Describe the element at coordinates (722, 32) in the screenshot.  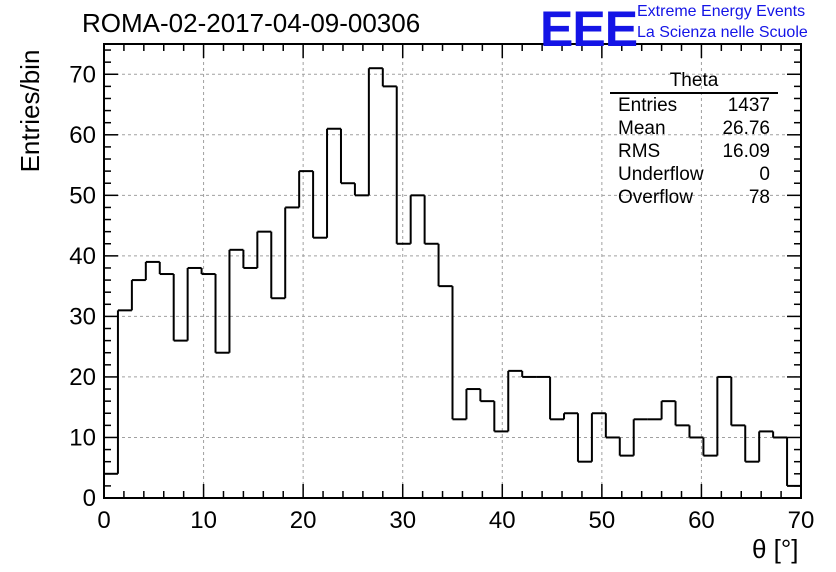
I see `logo-line-2: La Scienza nelle Scuole` at that location.